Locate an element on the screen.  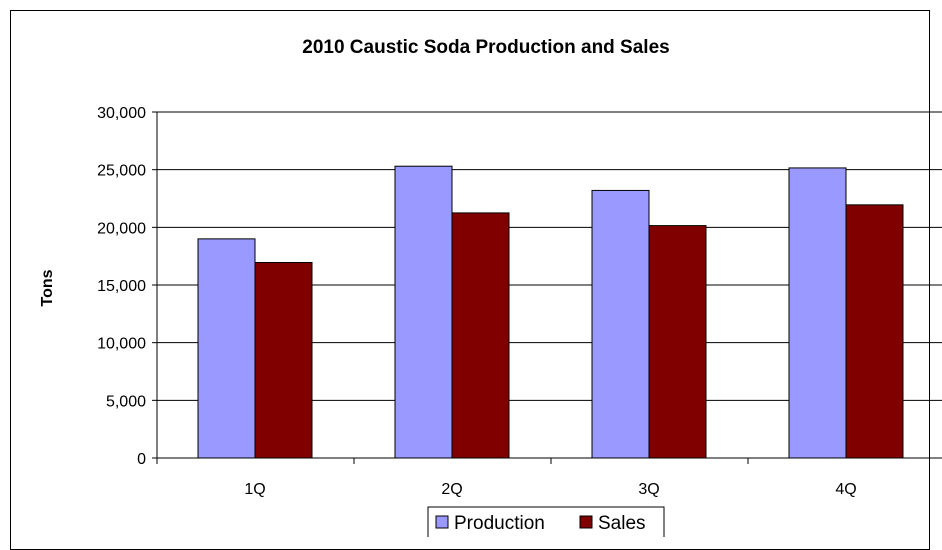
x-tick-label: 4Q is located at coordinates (845, 489).